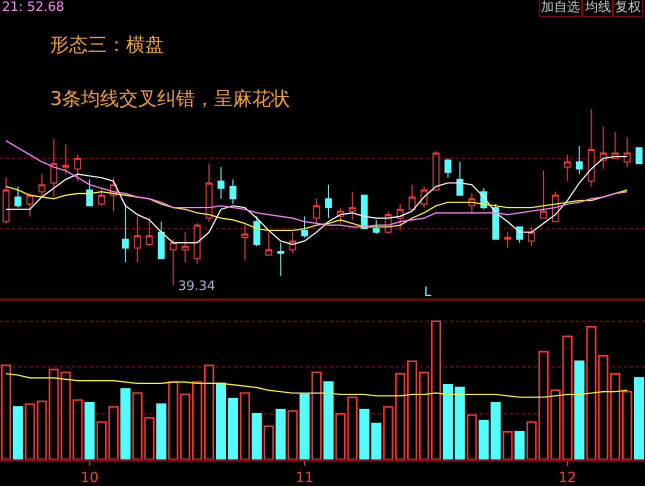 The height and width of the screenshot is (486, 645). What do you see at coordinates (305, 478) in the screenshot?
I see `x-tick-label: 11` at bounding box center [305, 478].